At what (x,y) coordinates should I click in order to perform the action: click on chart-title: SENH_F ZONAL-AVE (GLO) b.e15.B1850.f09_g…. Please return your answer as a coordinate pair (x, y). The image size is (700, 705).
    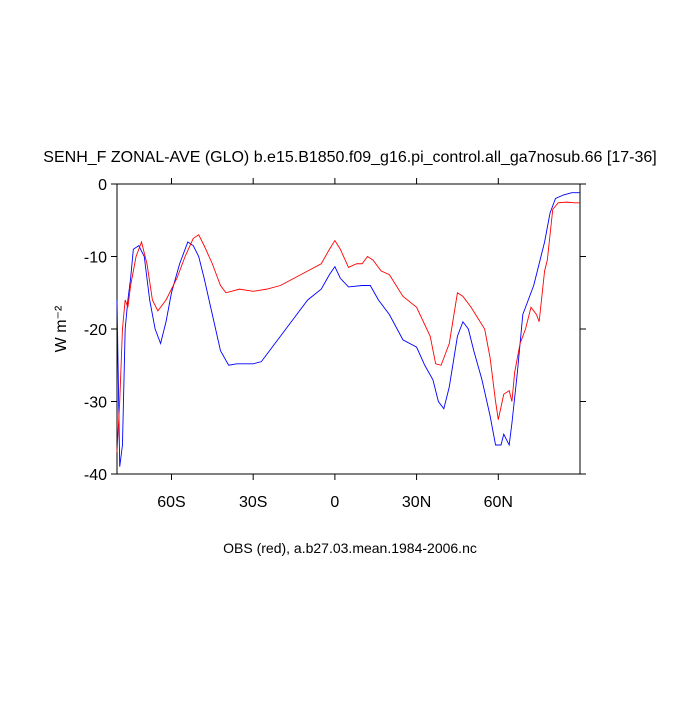
    Looking at the image, I should click on (349, 157).